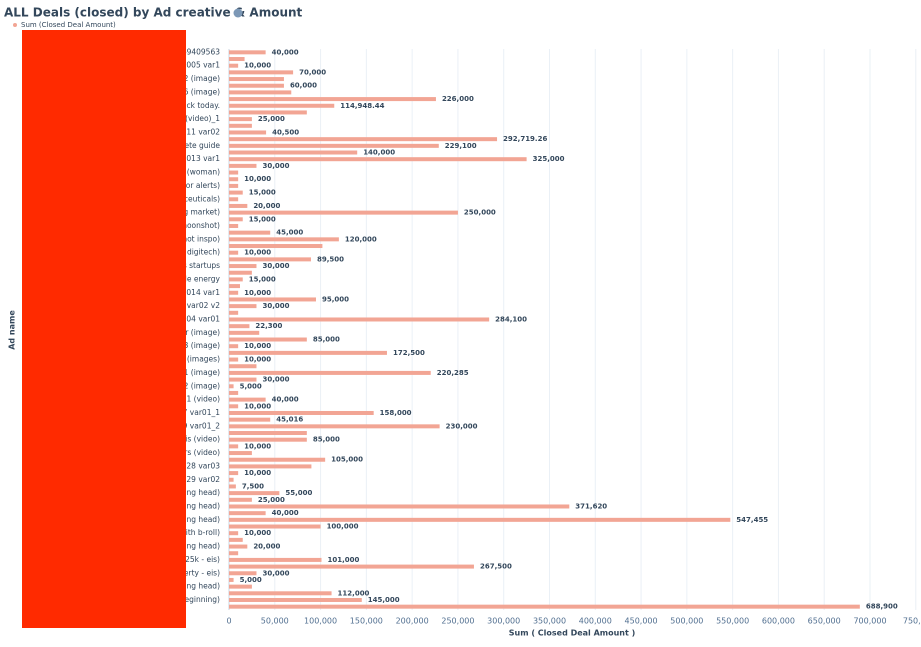 This screenshot has height=647, width=921. I want to click on data-label: 284,100, so click(511, 319).